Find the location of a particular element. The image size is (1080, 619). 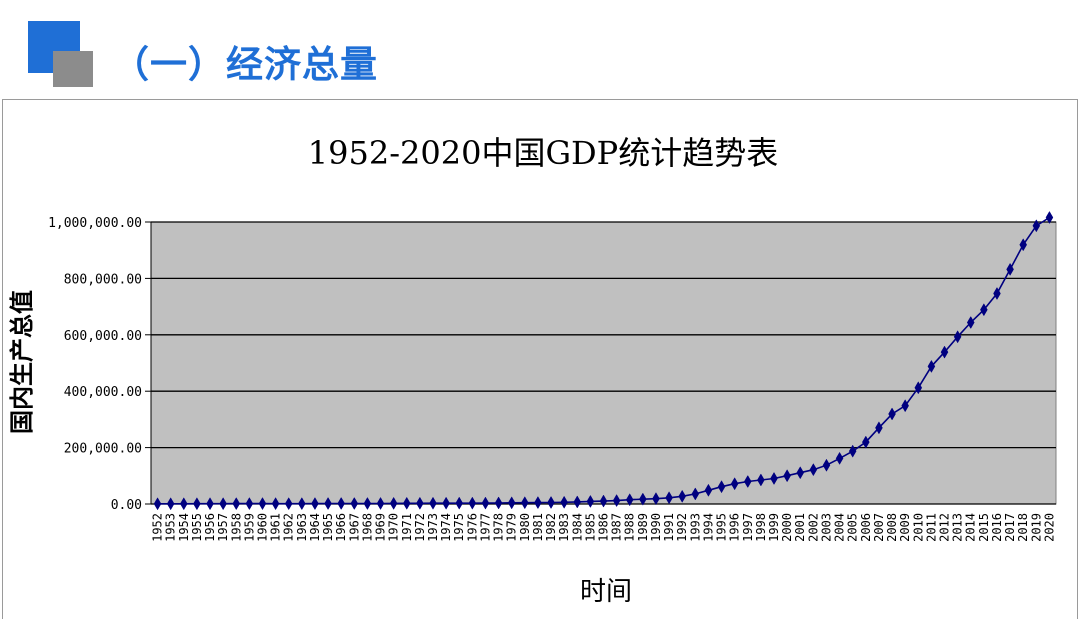

x-tick-label: 2004 is located at coordinates (840, 527).